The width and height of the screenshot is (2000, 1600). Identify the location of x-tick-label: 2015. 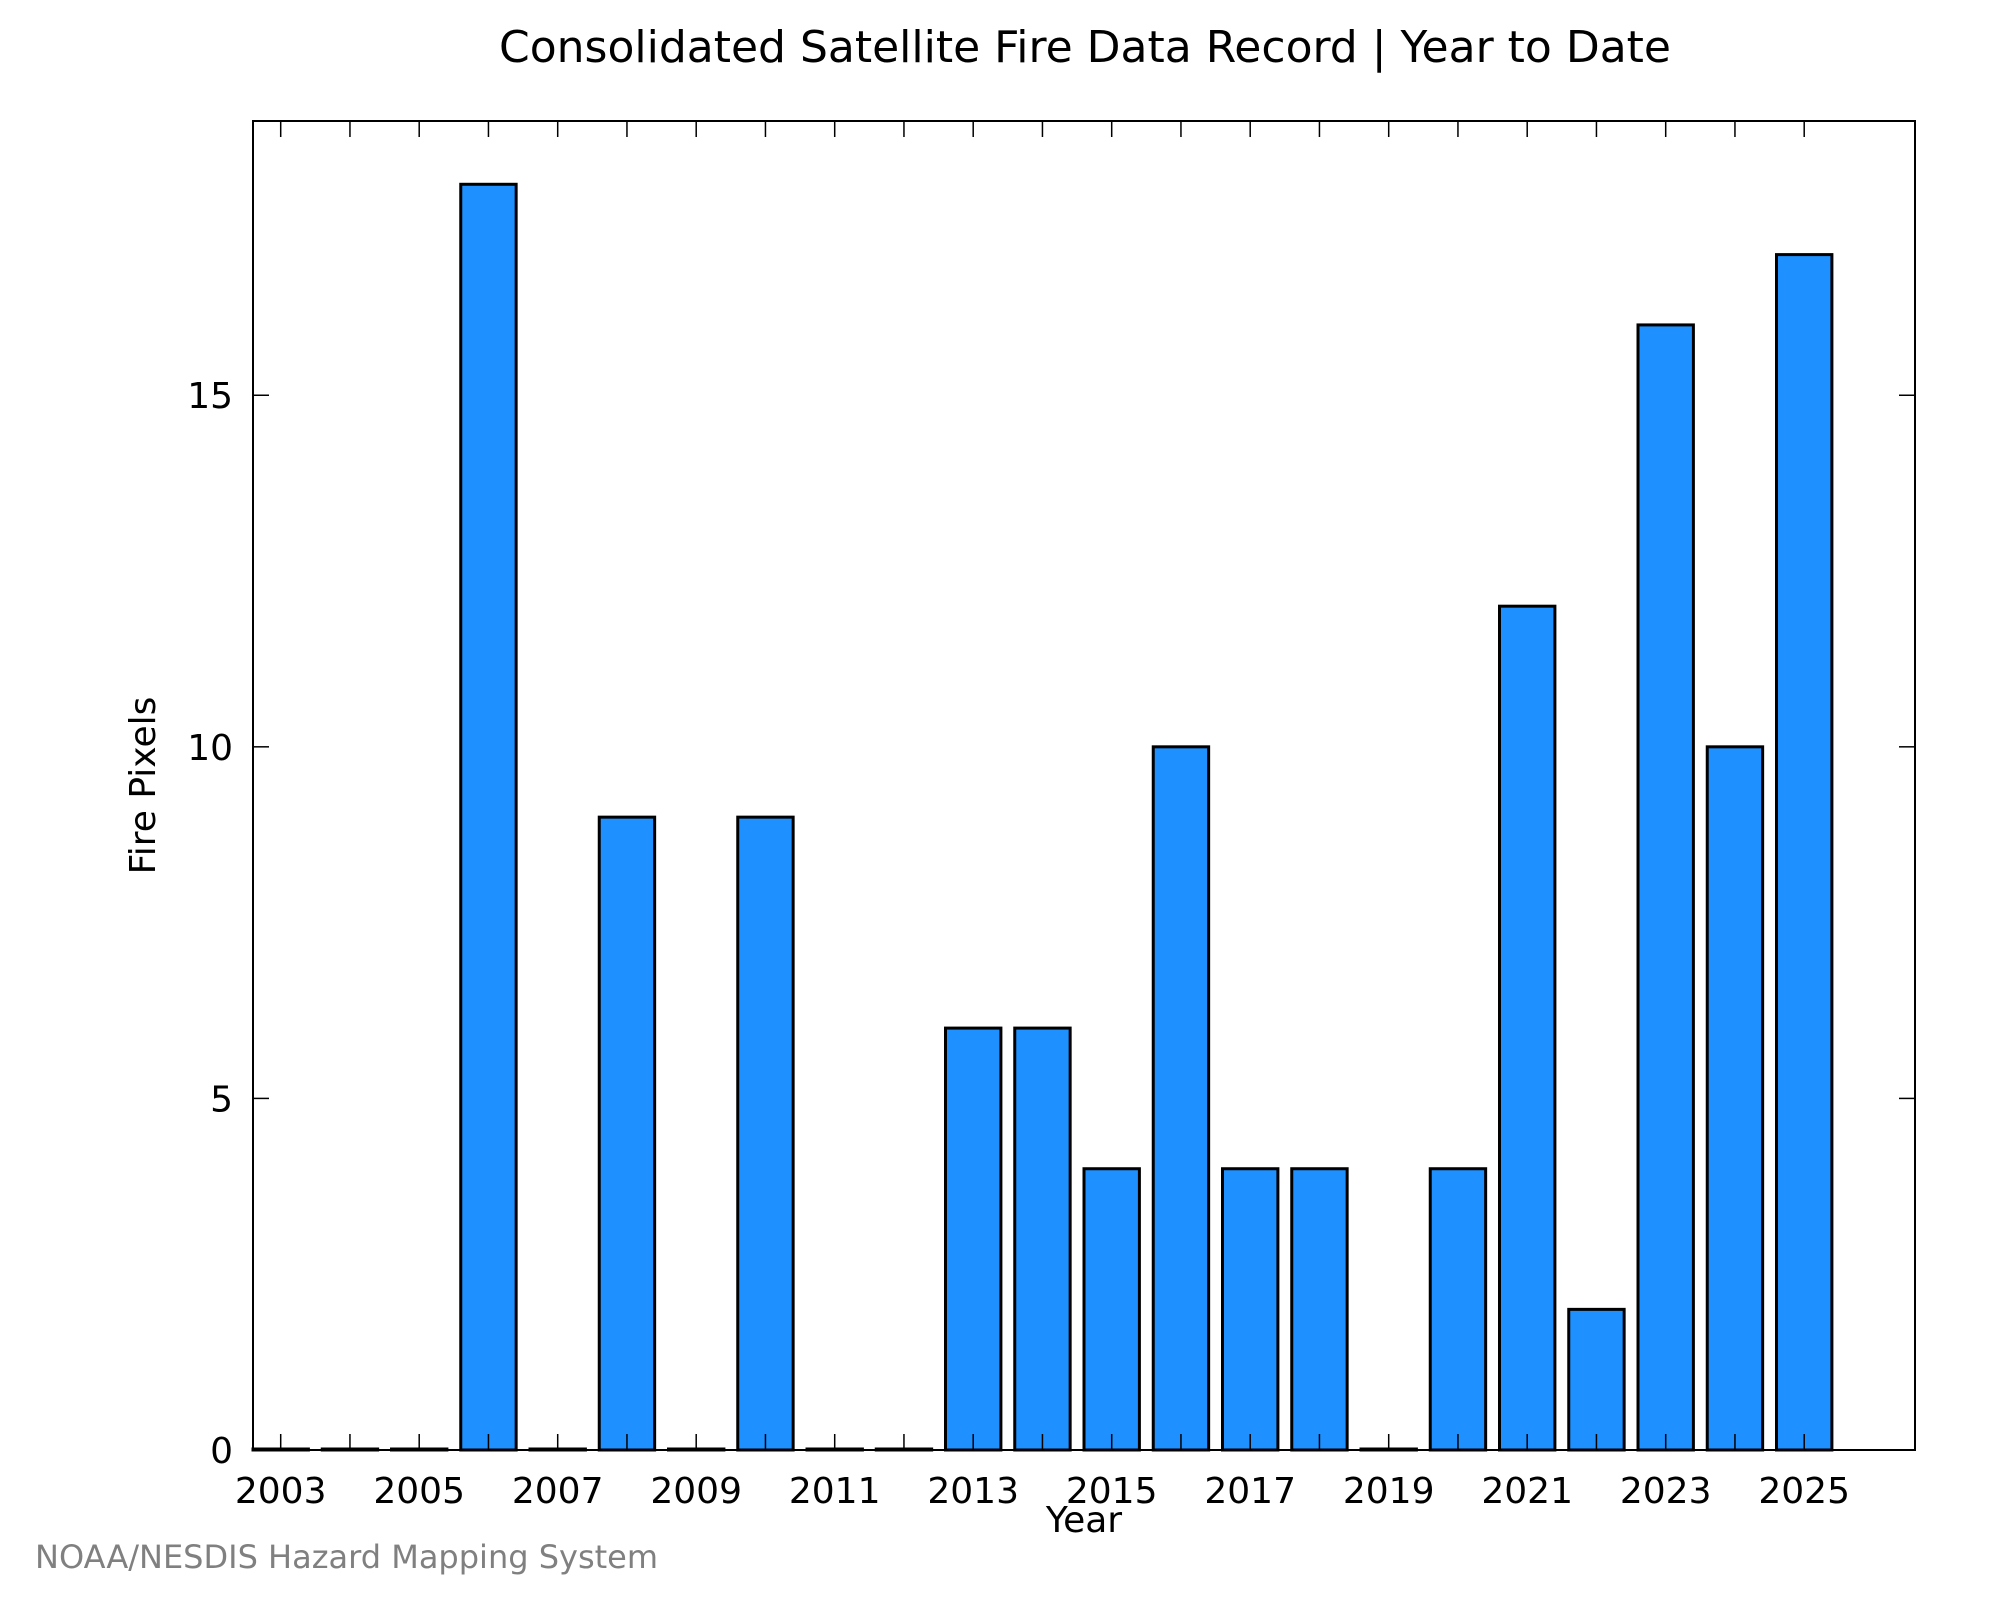
(1112, 1491).